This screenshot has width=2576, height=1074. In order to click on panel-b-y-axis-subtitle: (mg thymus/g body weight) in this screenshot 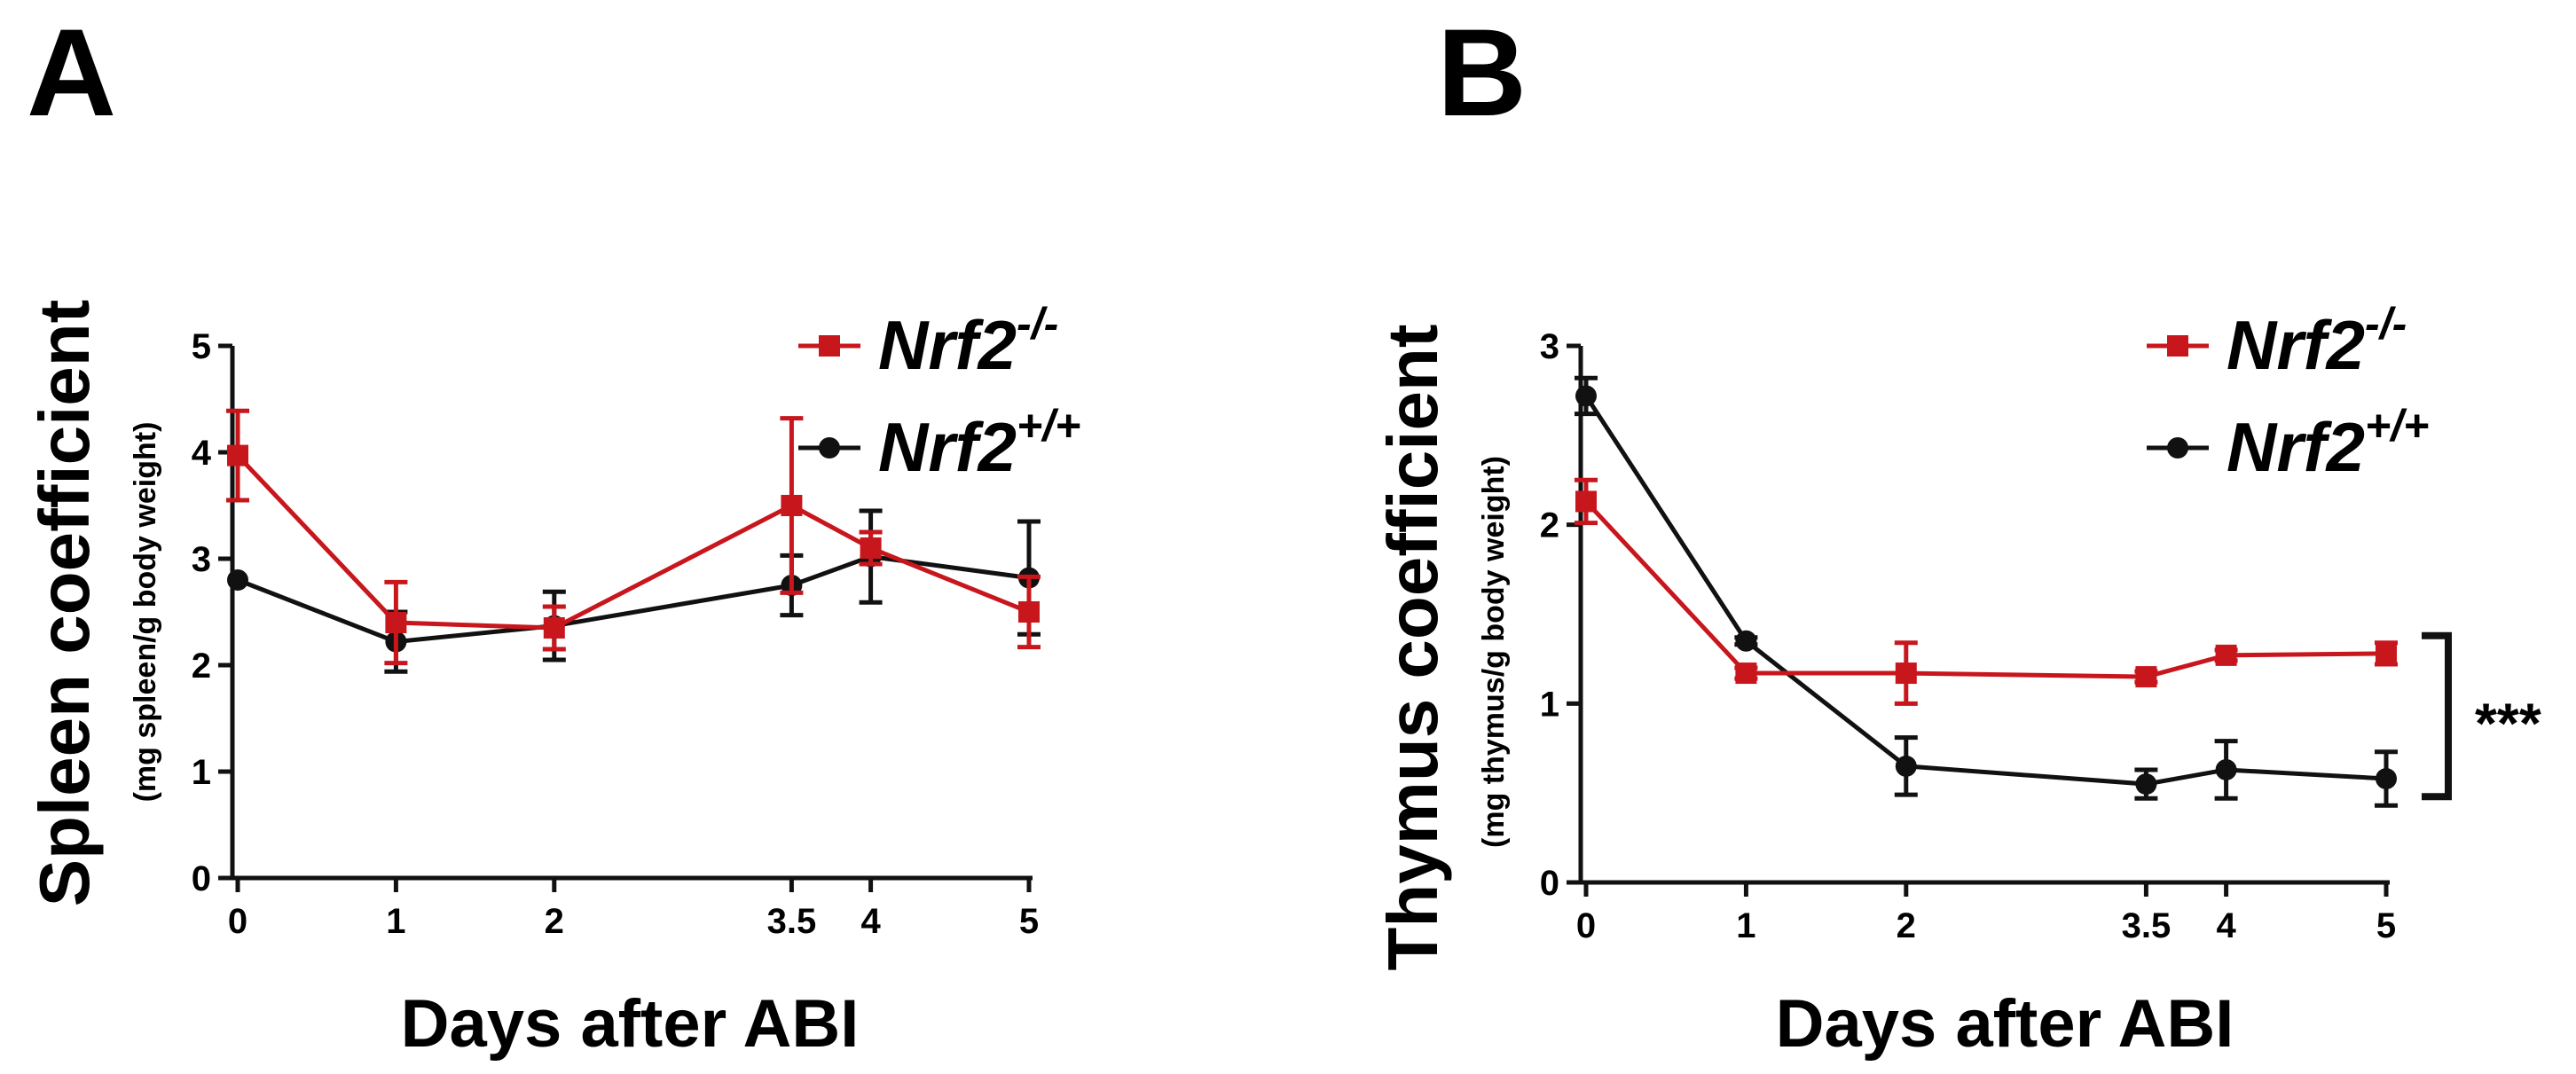, I will do `click(1494, 652)`.